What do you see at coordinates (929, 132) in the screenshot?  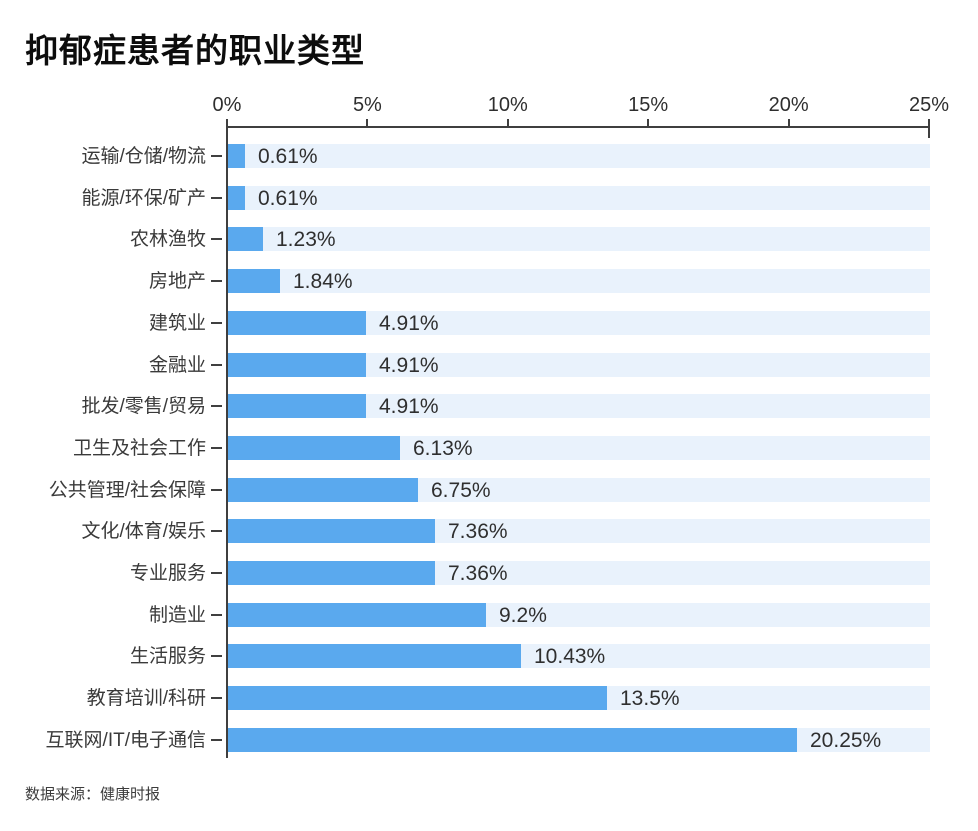 I see `x-axis-endcap` at bounding box center [929, 132].